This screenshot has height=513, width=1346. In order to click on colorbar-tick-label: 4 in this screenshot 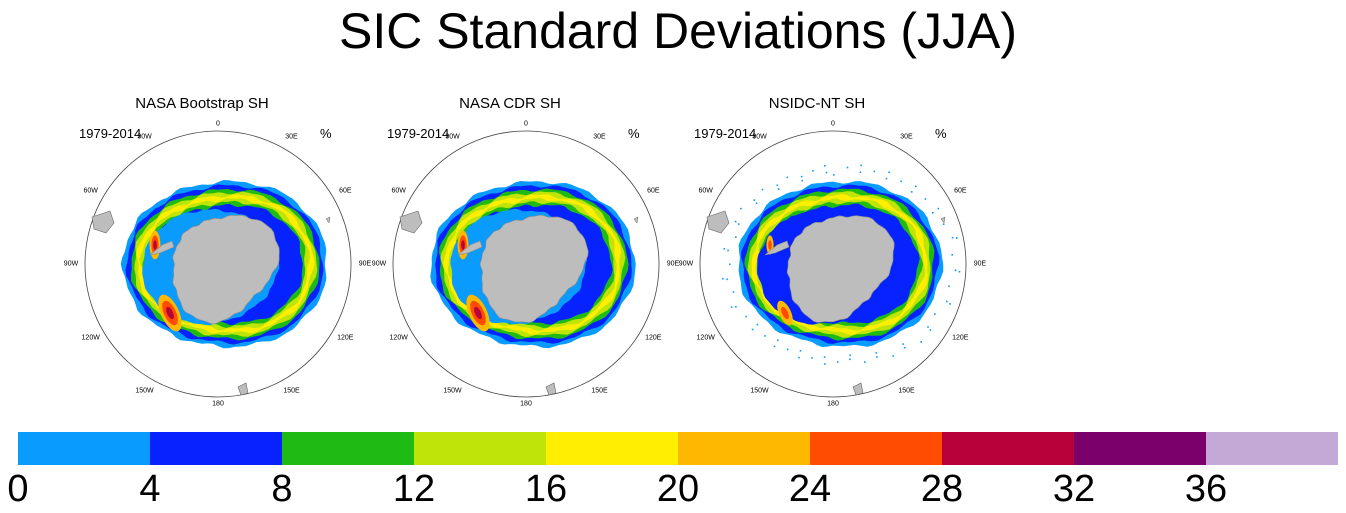, I will do `click(150, 489)`.